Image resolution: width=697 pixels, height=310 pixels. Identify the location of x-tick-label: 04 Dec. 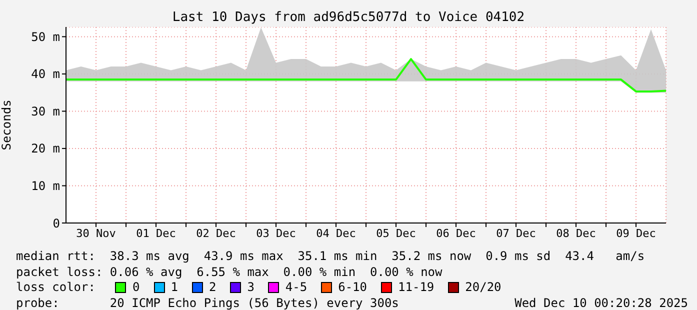
(336, 233).